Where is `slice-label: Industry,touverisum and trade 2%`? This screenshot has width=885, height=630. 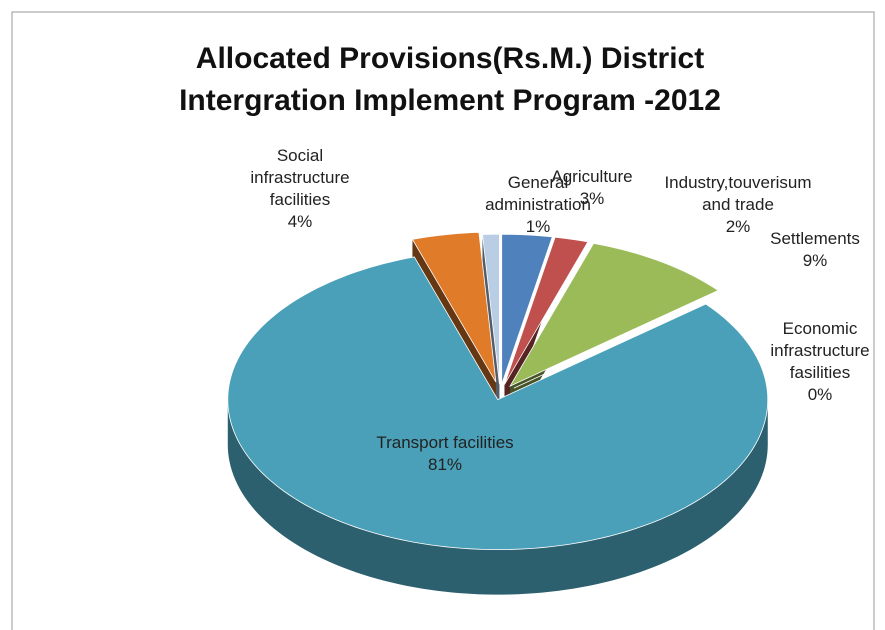 slice-label: Industry,touverisum and trade 2% is located at coordinates (738, 205).